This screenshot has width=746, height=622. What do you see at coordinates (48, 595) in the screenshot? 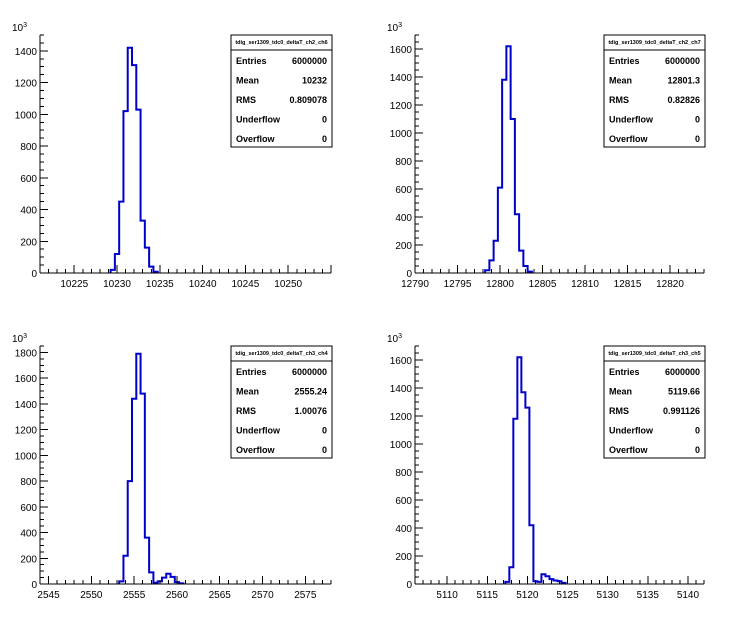
I see `x-tick-label: 2545` at bounding box center [48, 595].